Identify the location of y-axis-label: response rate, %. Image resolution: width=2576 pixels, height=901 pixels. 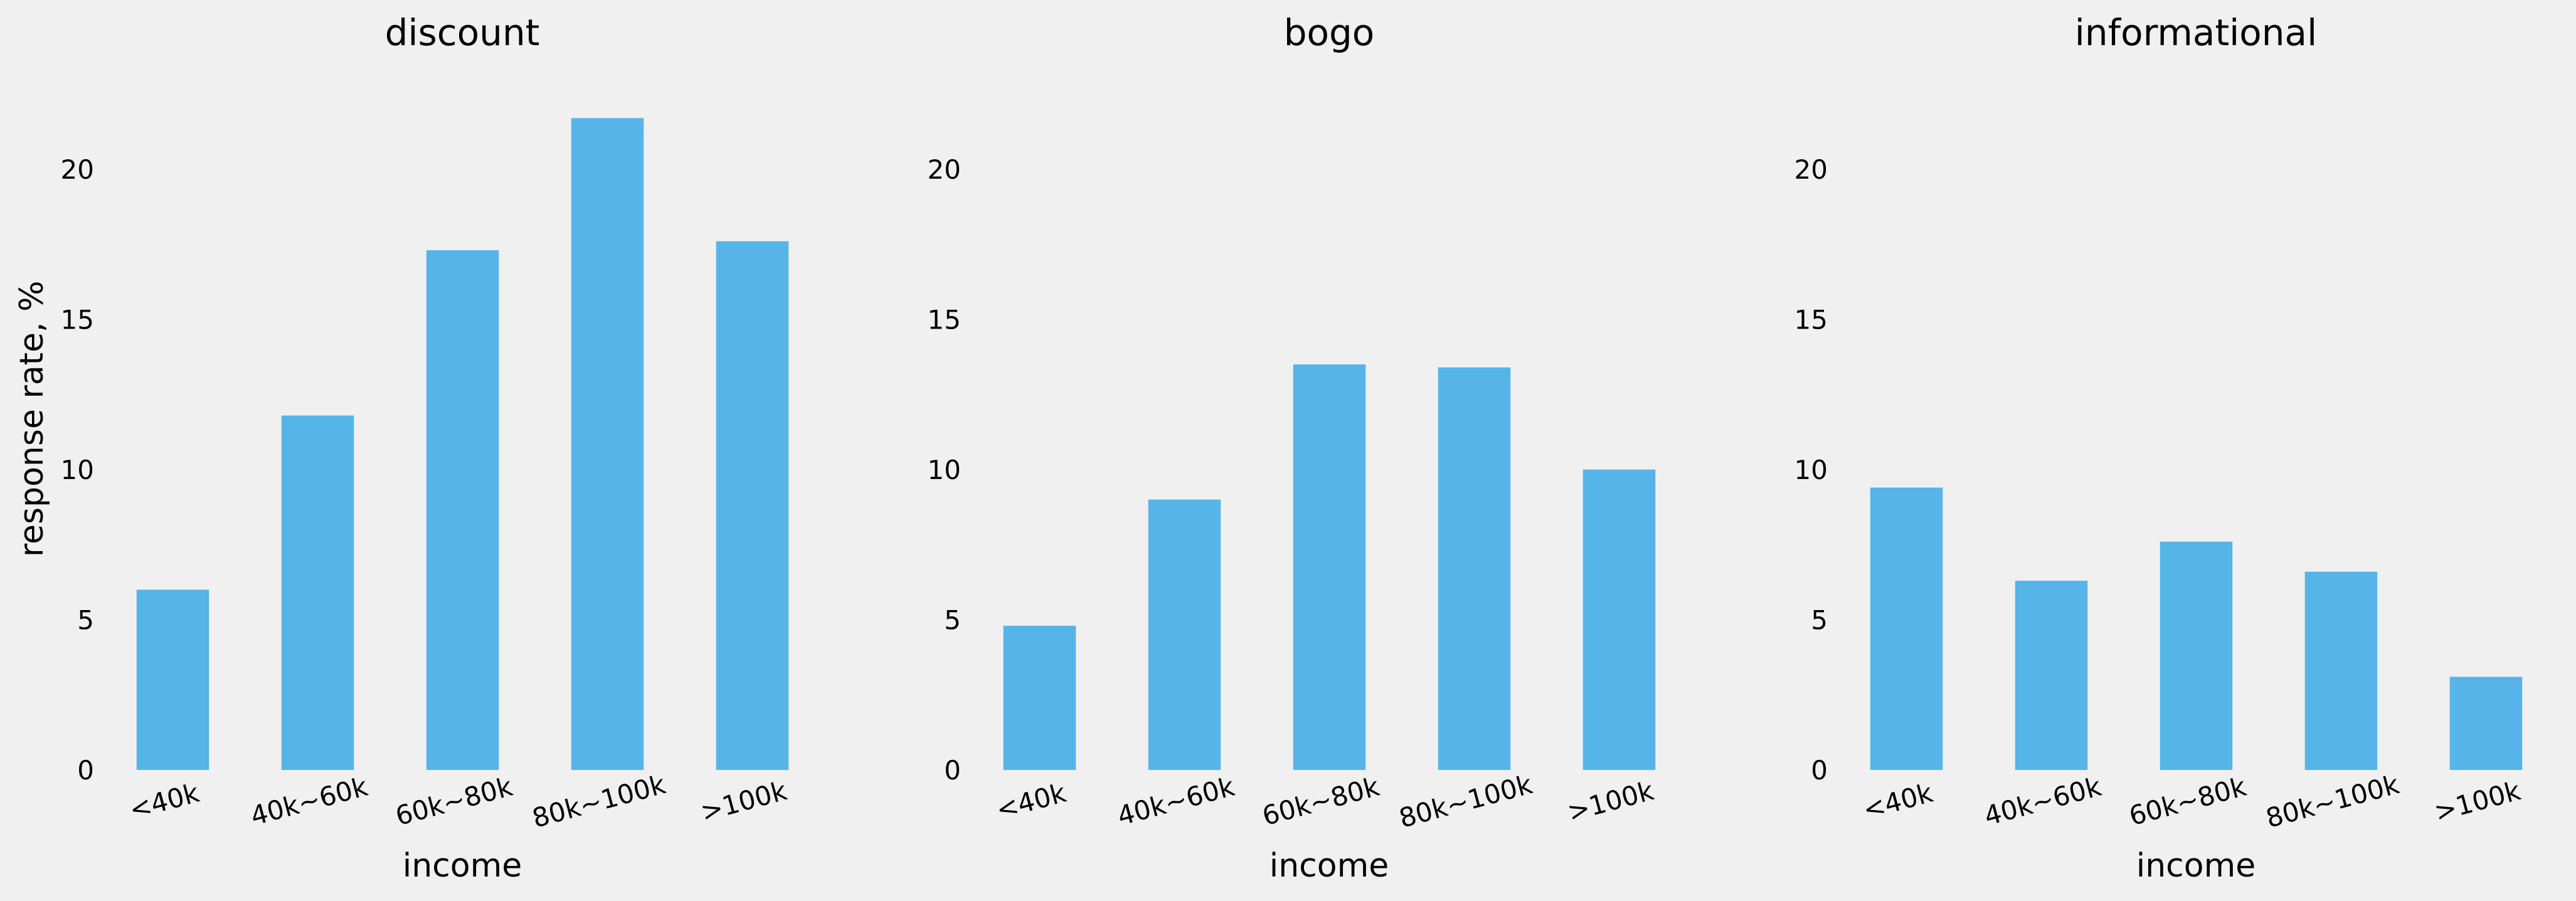
(32, 419).